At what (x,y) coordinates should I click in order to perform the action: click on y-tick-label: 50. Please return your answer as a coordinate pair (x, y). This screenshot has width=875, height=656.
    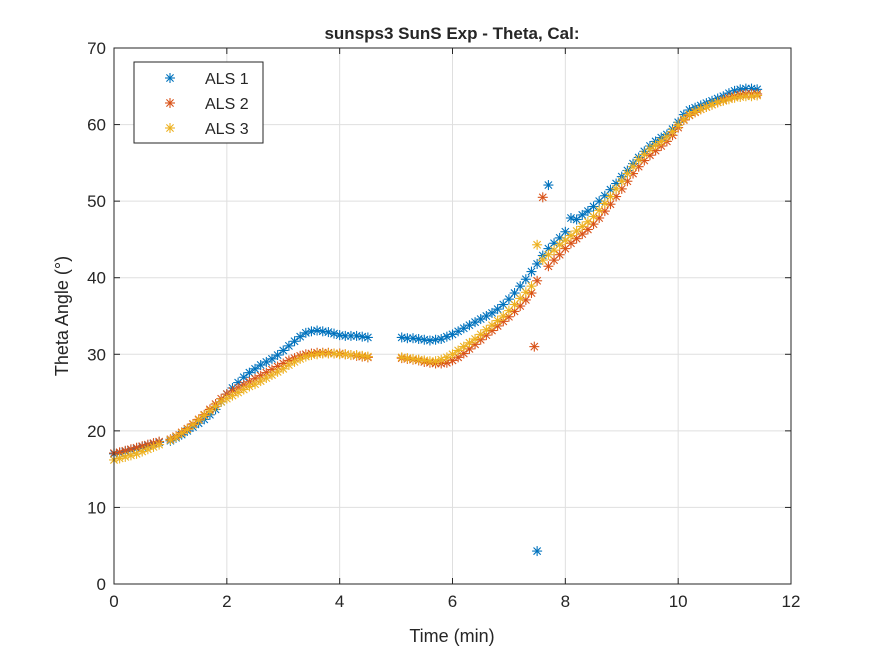
    Looking at the image, I should click on (96, 201).